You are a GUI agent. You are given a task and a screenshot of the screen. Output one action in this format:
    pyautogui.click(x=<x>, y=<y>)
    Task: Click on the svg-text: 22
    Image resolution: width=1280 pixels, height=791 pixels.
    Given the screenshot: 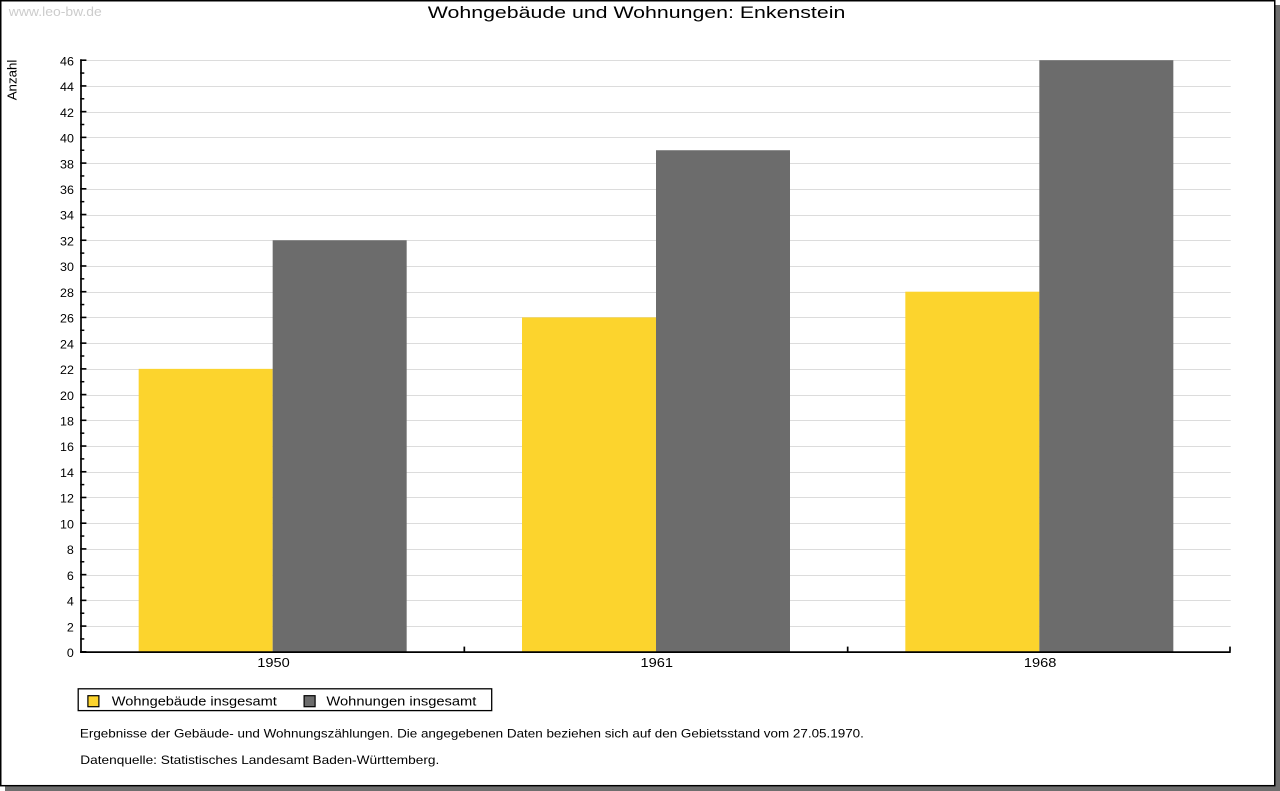 What is the action you would take?
    pyautogui.click(x=67, y=370)
    